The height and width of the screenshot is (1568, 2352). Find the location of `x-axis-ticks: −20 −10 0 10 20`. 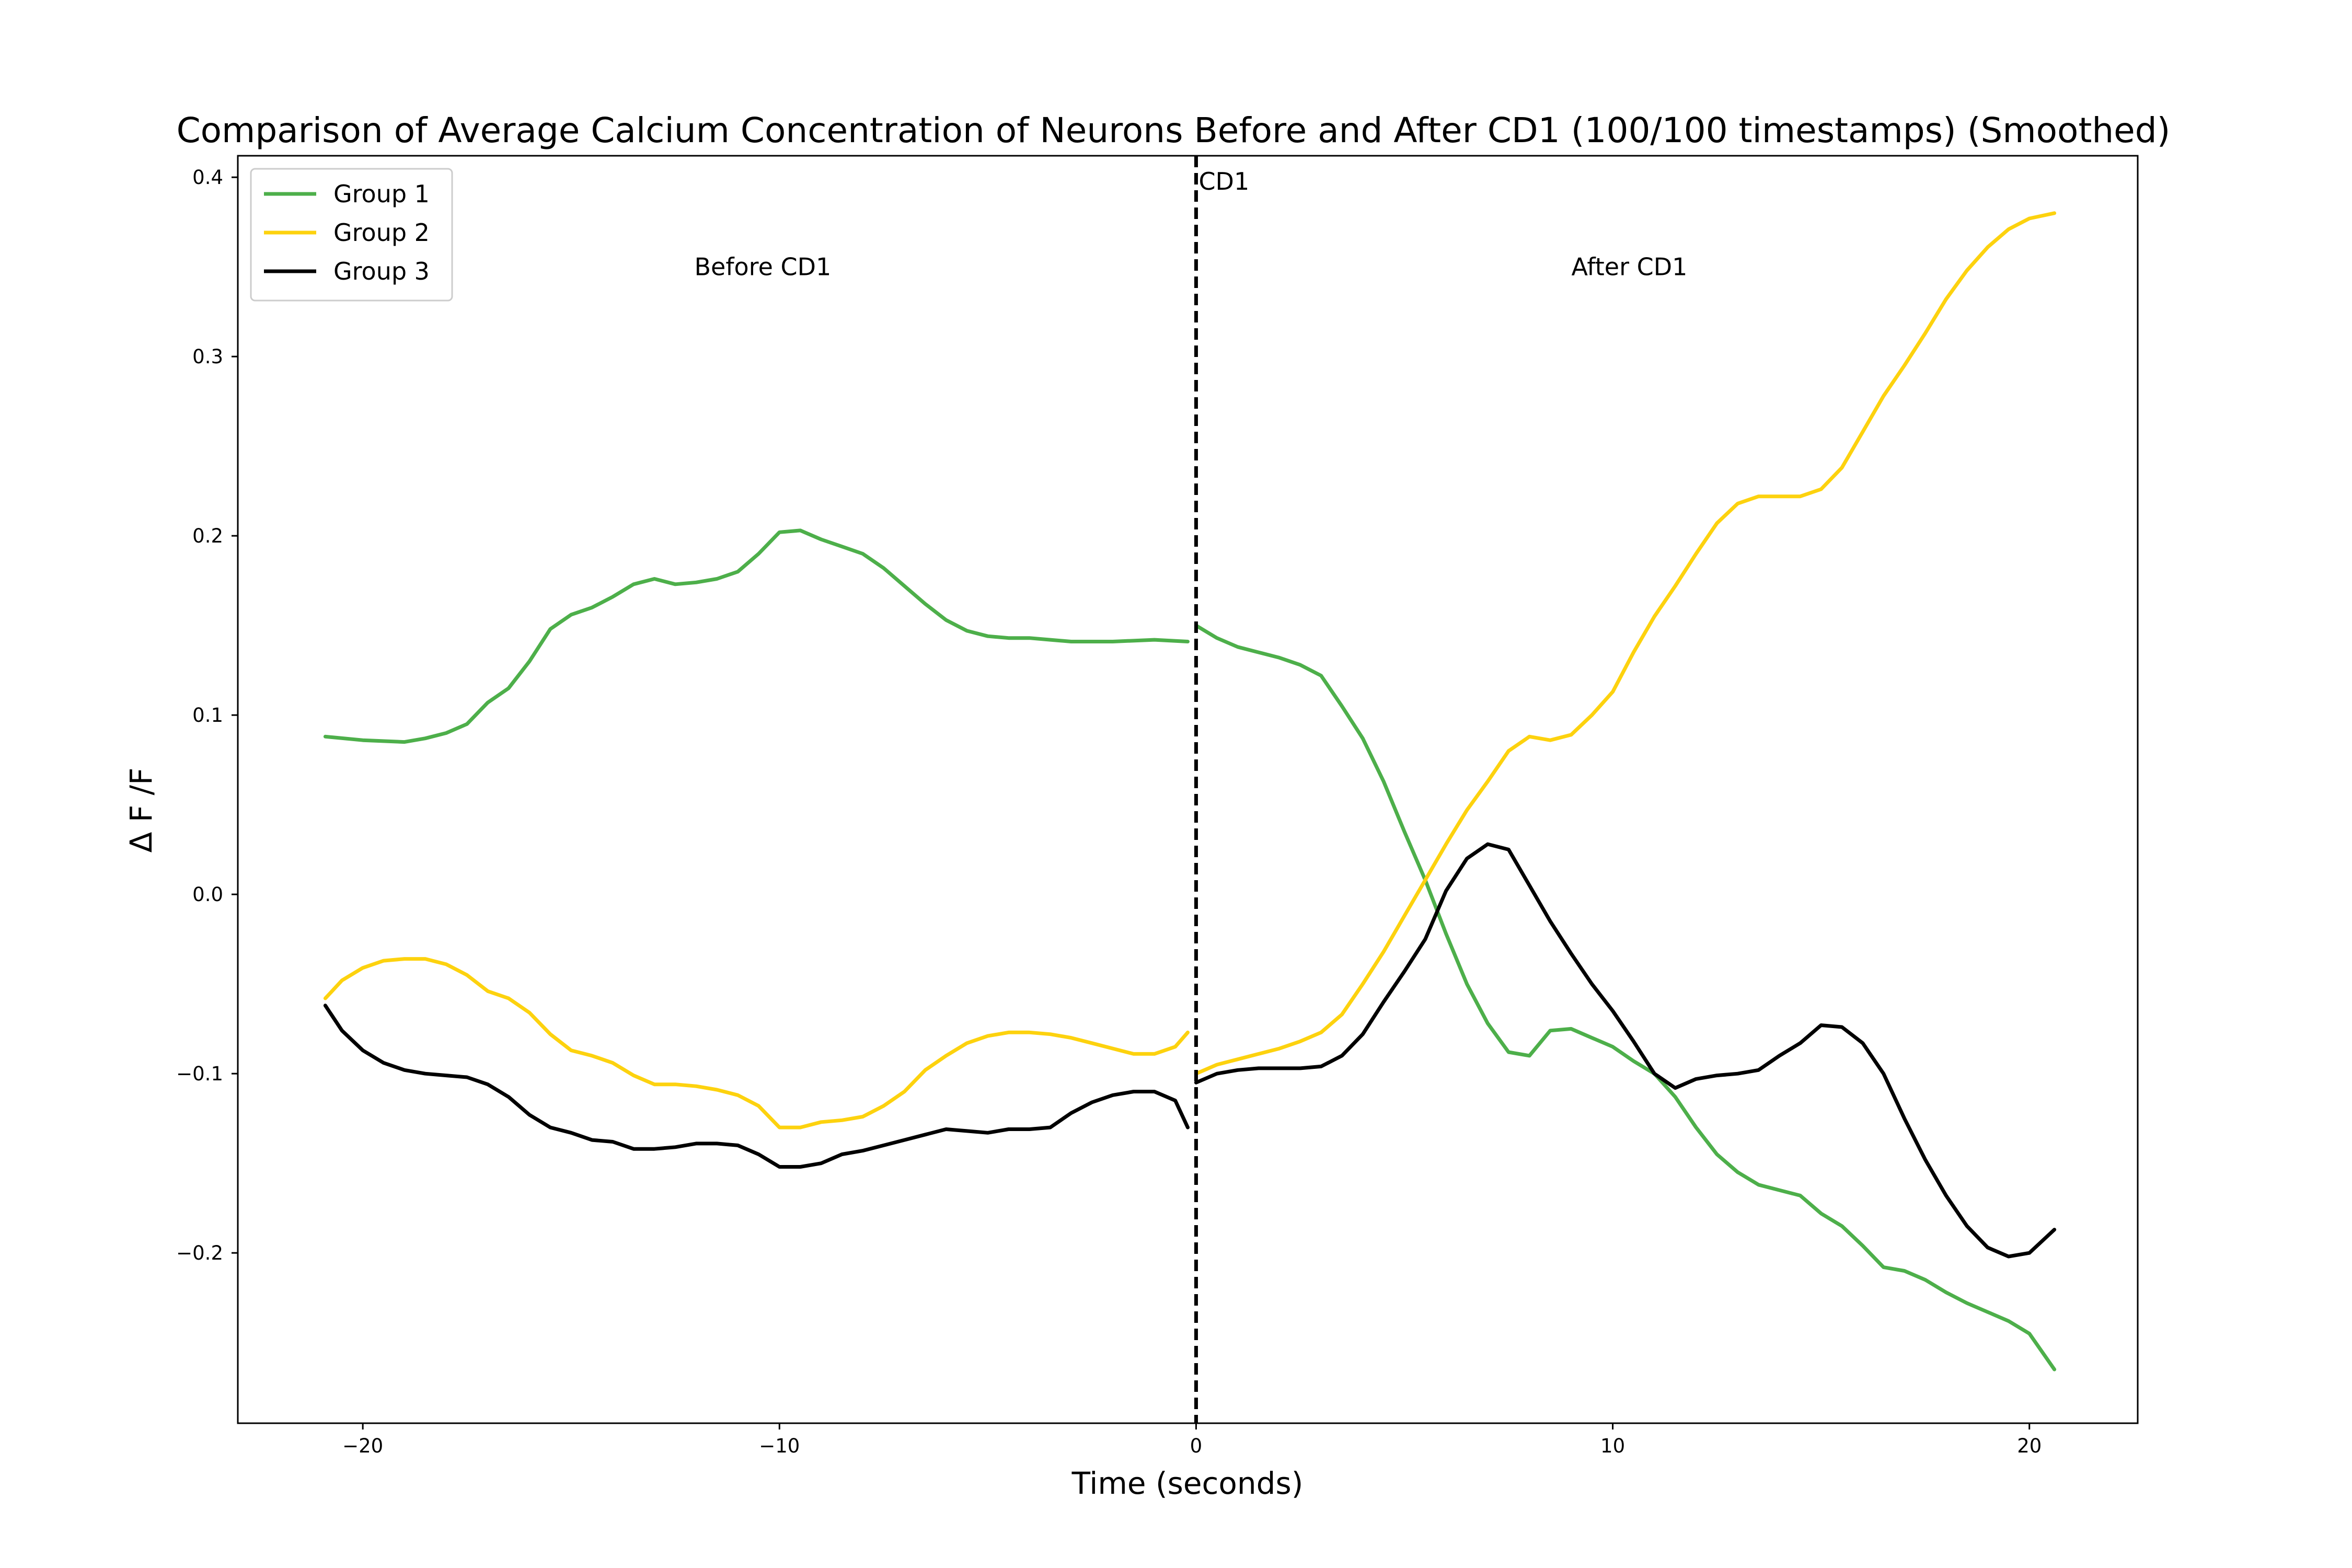

x-axis-ticks: −20 −10 0 10 20 is located at coordinates (1192, 1440).